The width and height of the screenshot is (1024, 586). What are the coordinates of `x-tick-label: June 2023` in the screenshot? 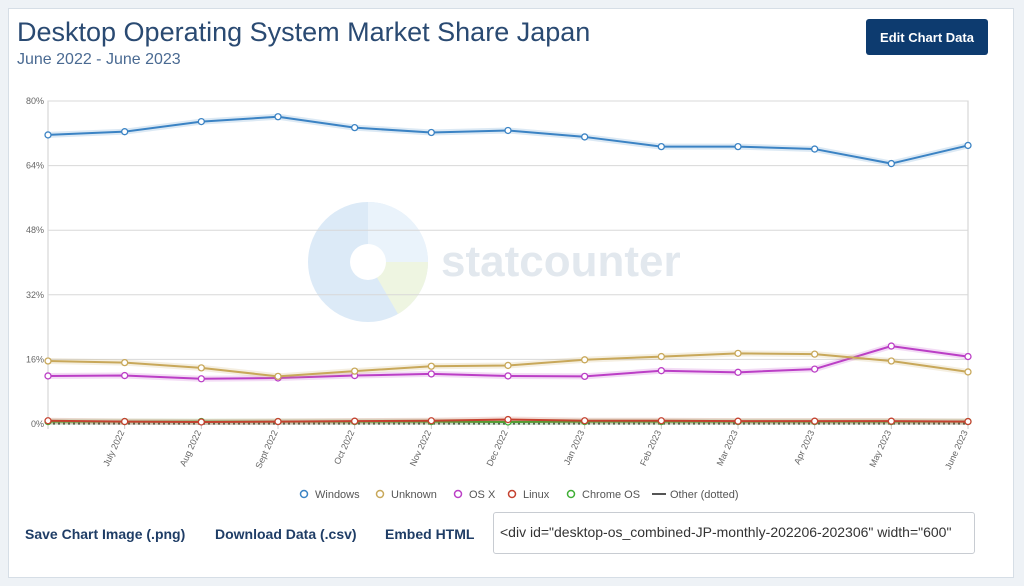 It's located at (956, 450).